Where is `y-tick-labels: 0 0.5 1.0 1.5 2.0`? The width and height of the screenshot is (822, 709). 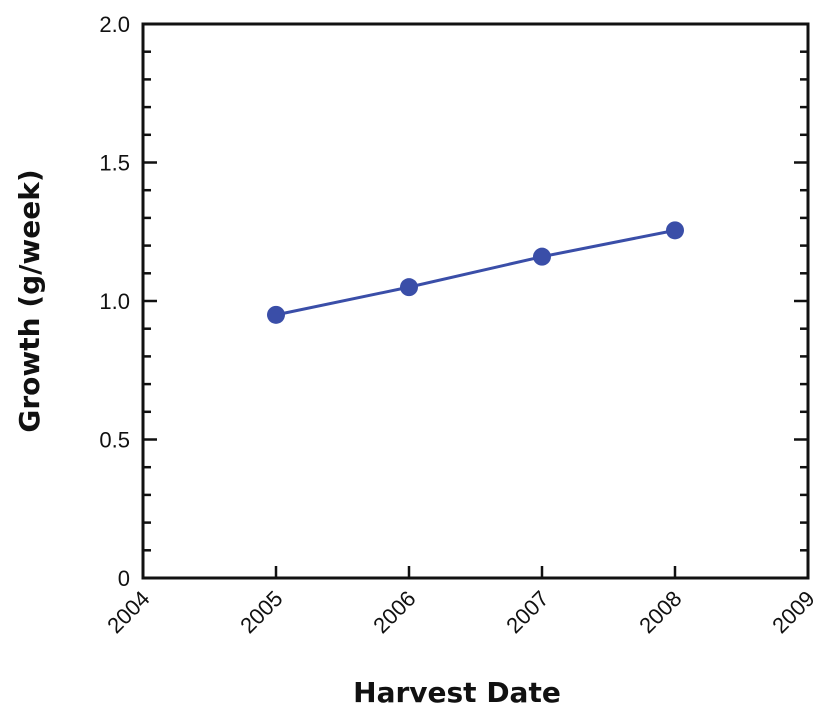 y-tick-labels: 0 0.5 1.0 1.5 2.0 is located at coordinates (114, 301).